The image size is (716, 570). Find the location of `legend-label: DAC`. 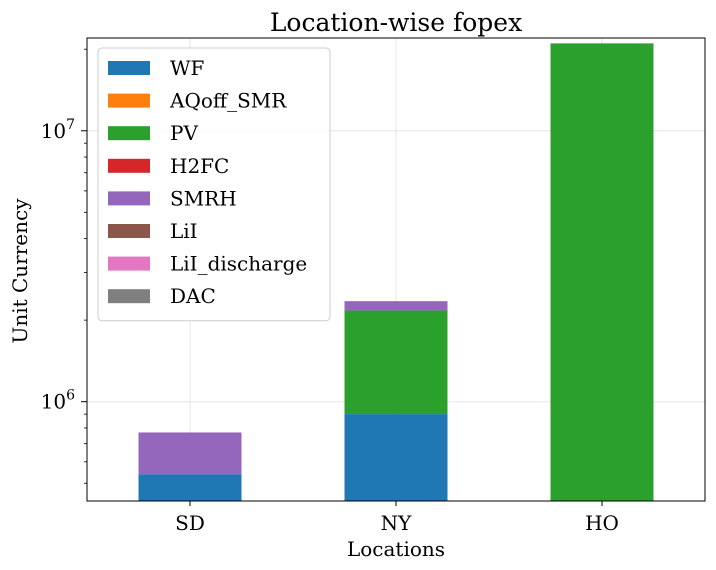

legend-label: DAC is located at coordinates (193, 296).